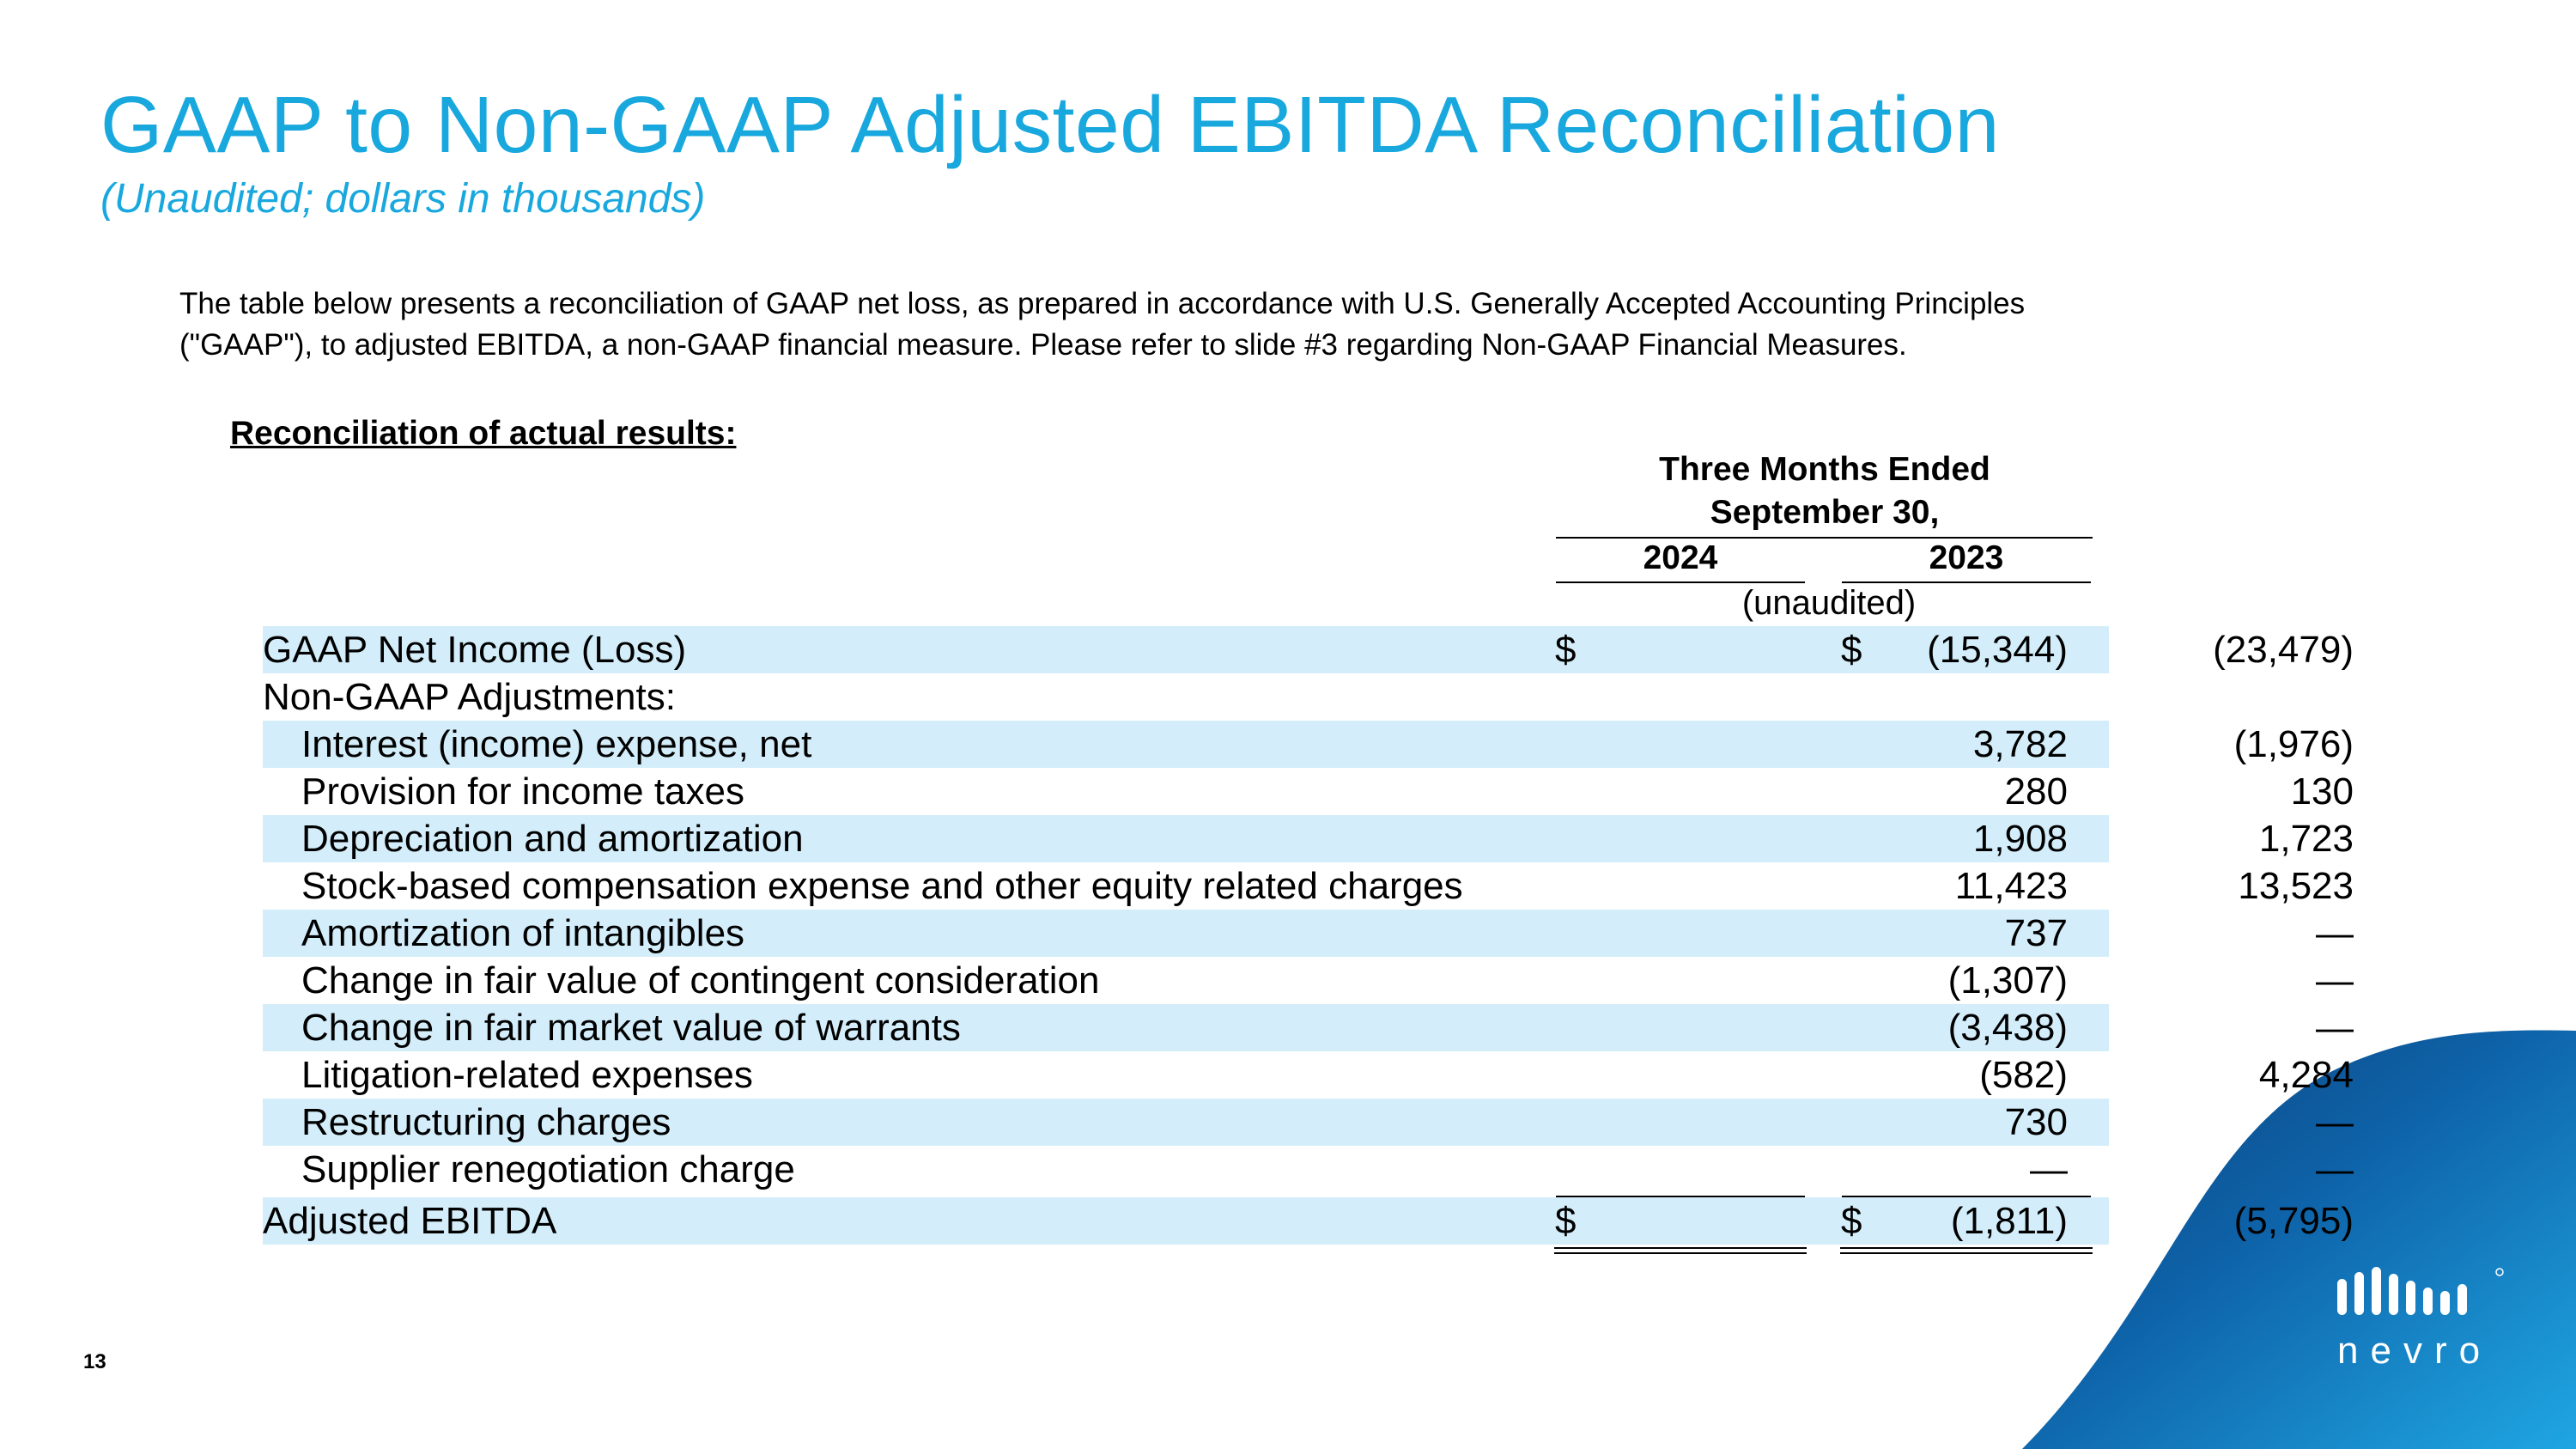 Image resolution: width=2576 pixels, height=1449 pixels. What do you see at coordinates (1997, 650) in the screenshot?
I see `value-2024: (15,344)` at bounding box center [1997, 650].